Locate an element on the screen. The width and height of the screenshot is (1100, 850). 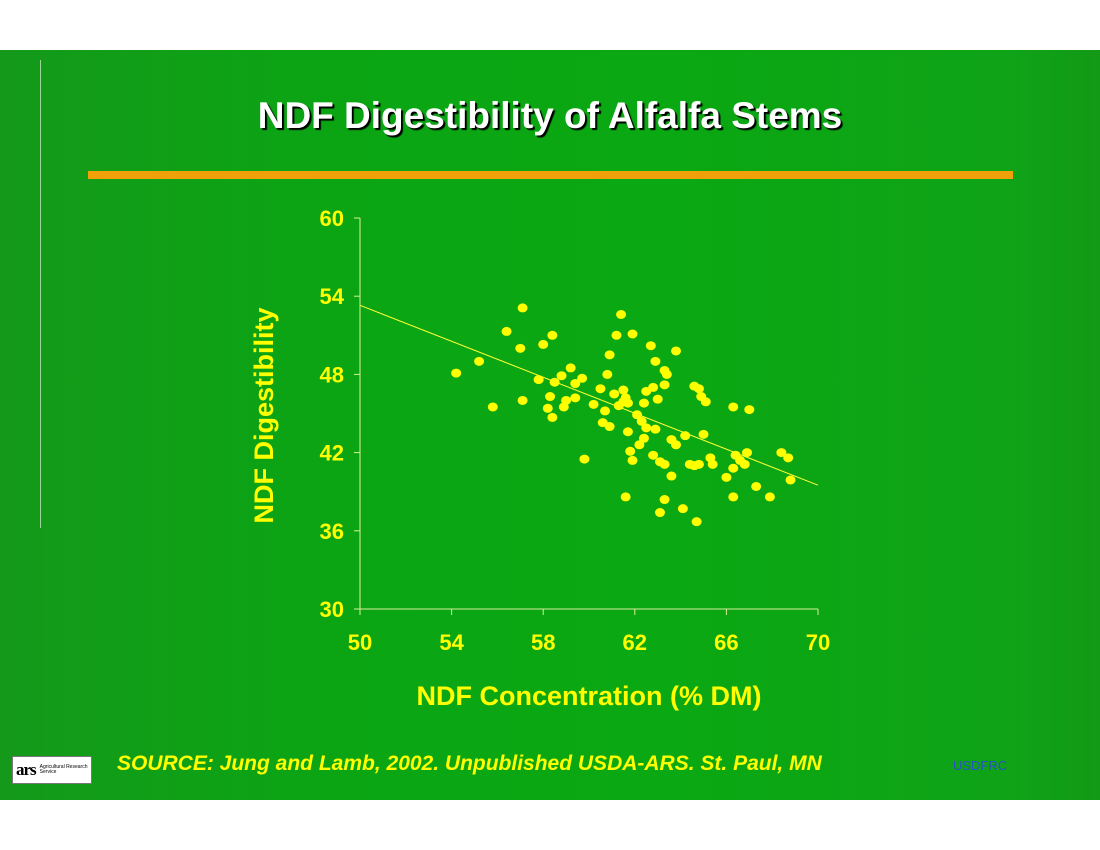
x-axis-title: NDF Concentration (% DM) is located at coordinates (589, 696).